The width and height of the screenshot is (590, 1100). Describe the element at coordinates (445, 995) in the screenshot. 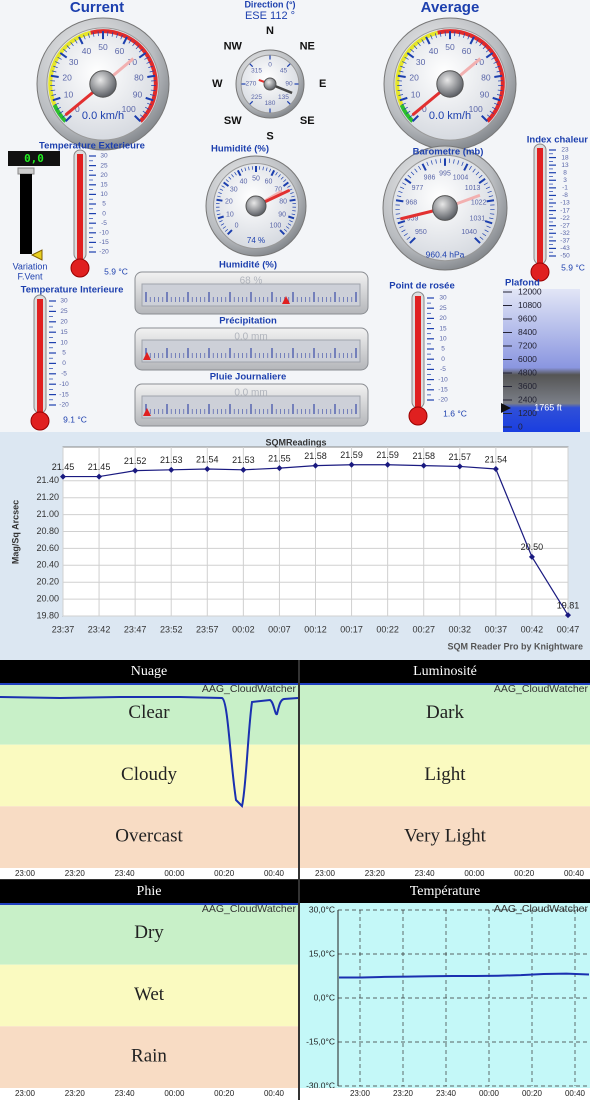

I see `temperature-background` at that location.